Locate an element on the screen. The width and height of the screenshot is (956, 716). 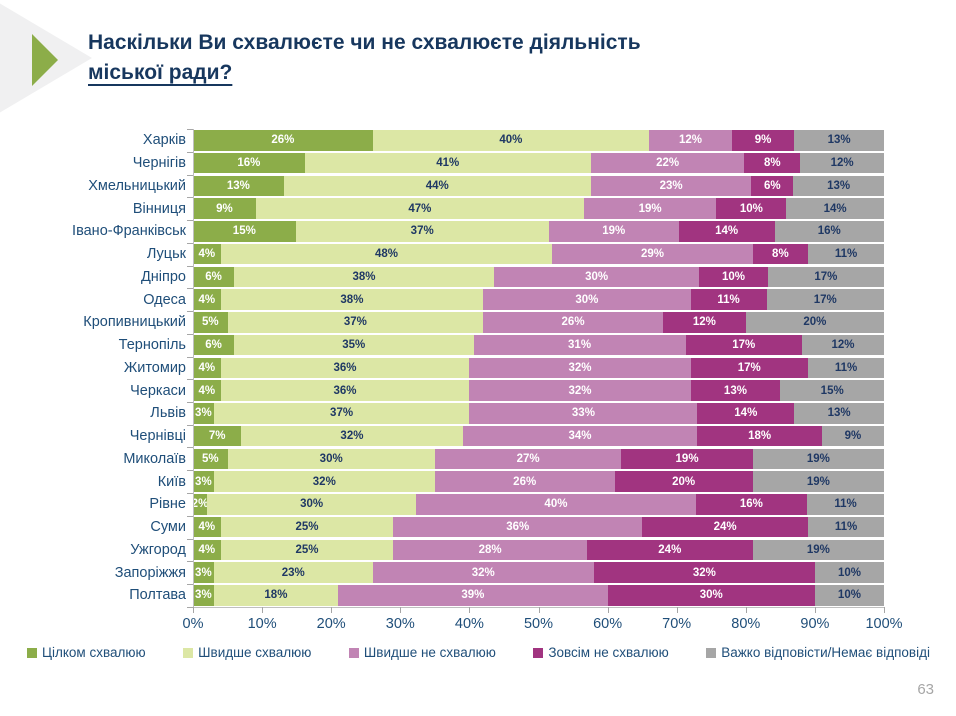
bar-segment: 29% is located at coordinates (652, 254).